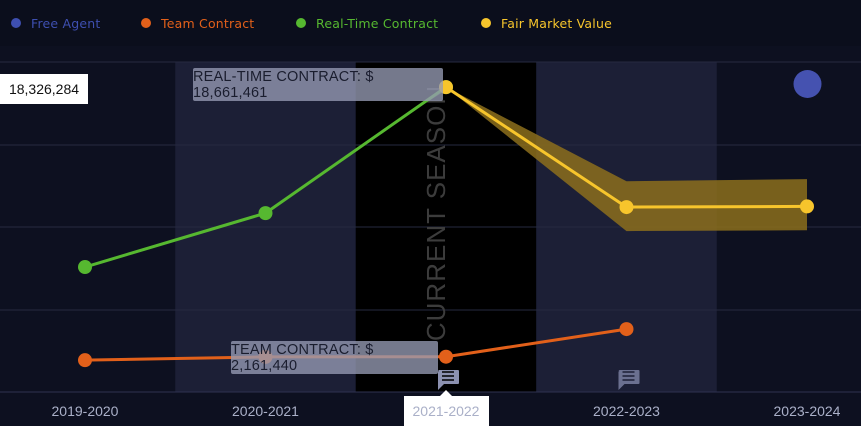 Image resolution: width=861 pixels, height=426 pixels. Describe the element at coordinates (208, 23) in the screenshot. I see `legend-label: Team Contract` at that location.